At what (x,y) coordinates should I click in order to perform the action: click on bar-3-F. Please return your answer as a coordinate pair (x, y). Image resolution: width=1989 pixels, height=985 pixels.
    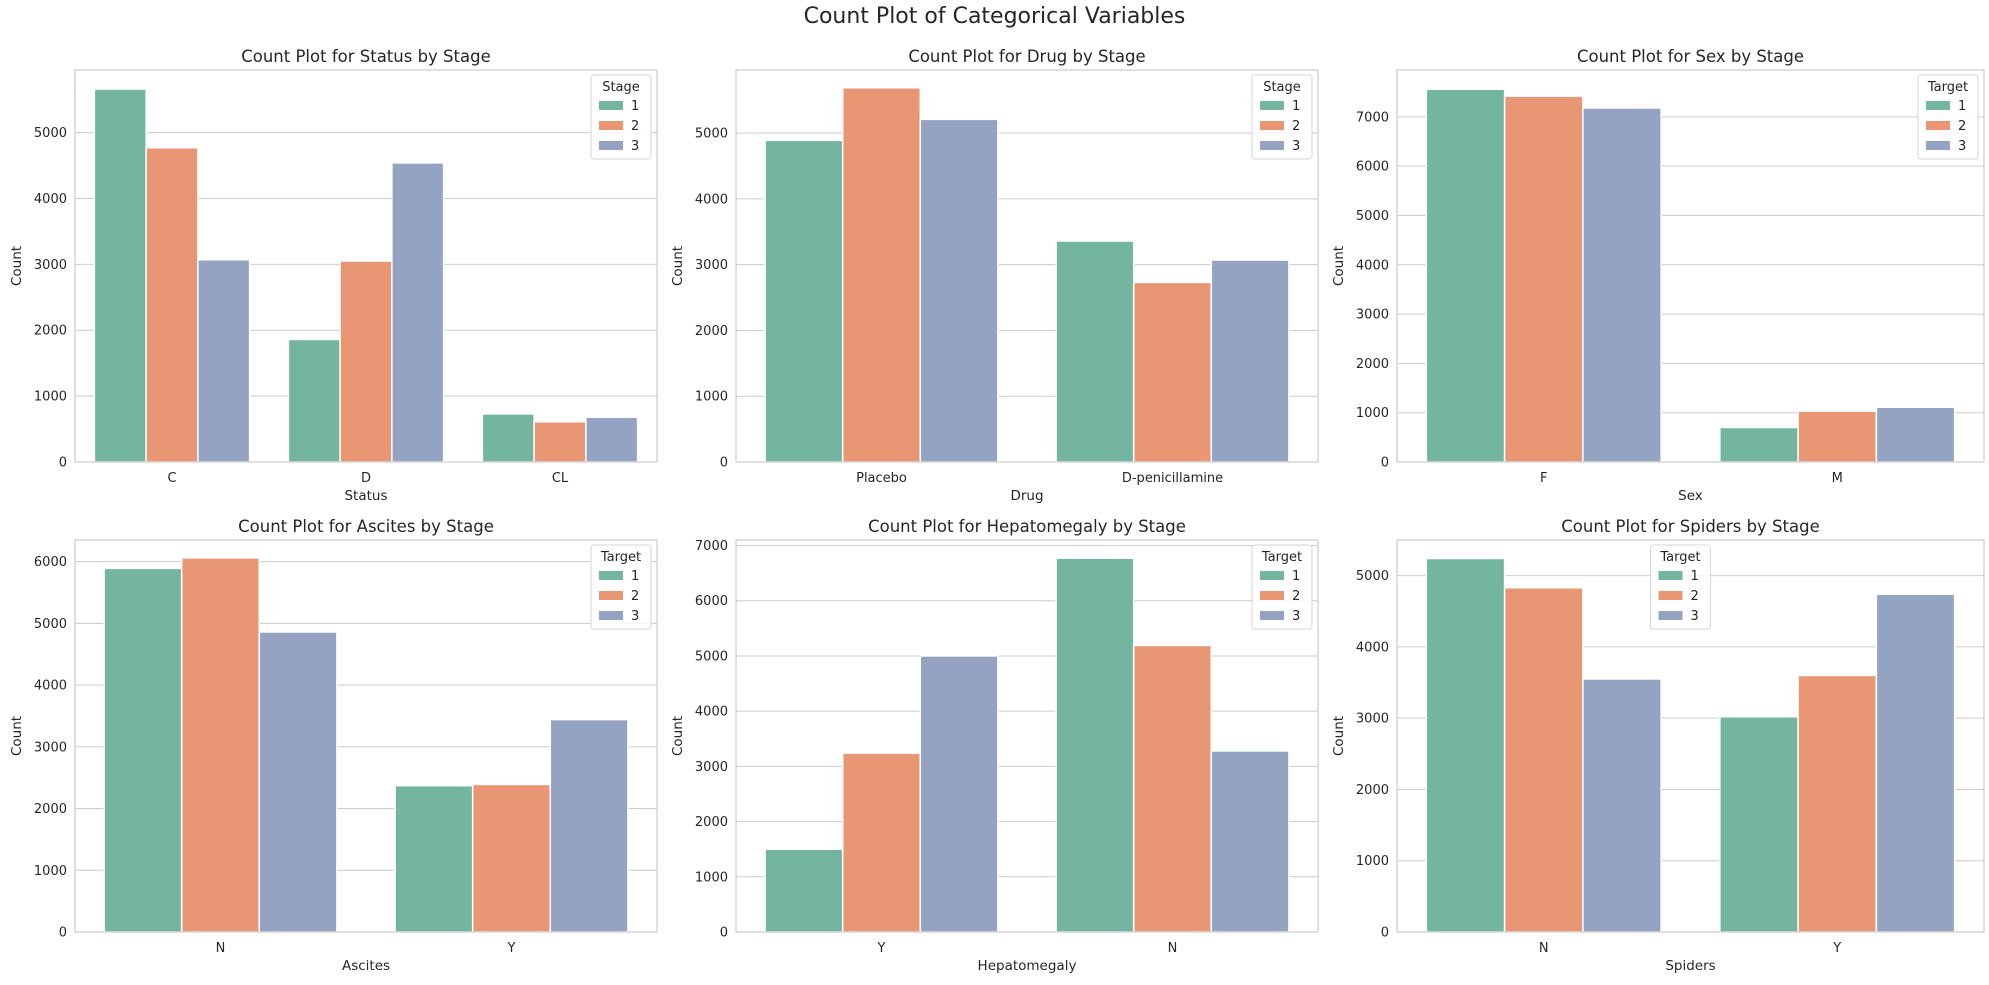
    Looking at the image, I should click on (1622, 285).